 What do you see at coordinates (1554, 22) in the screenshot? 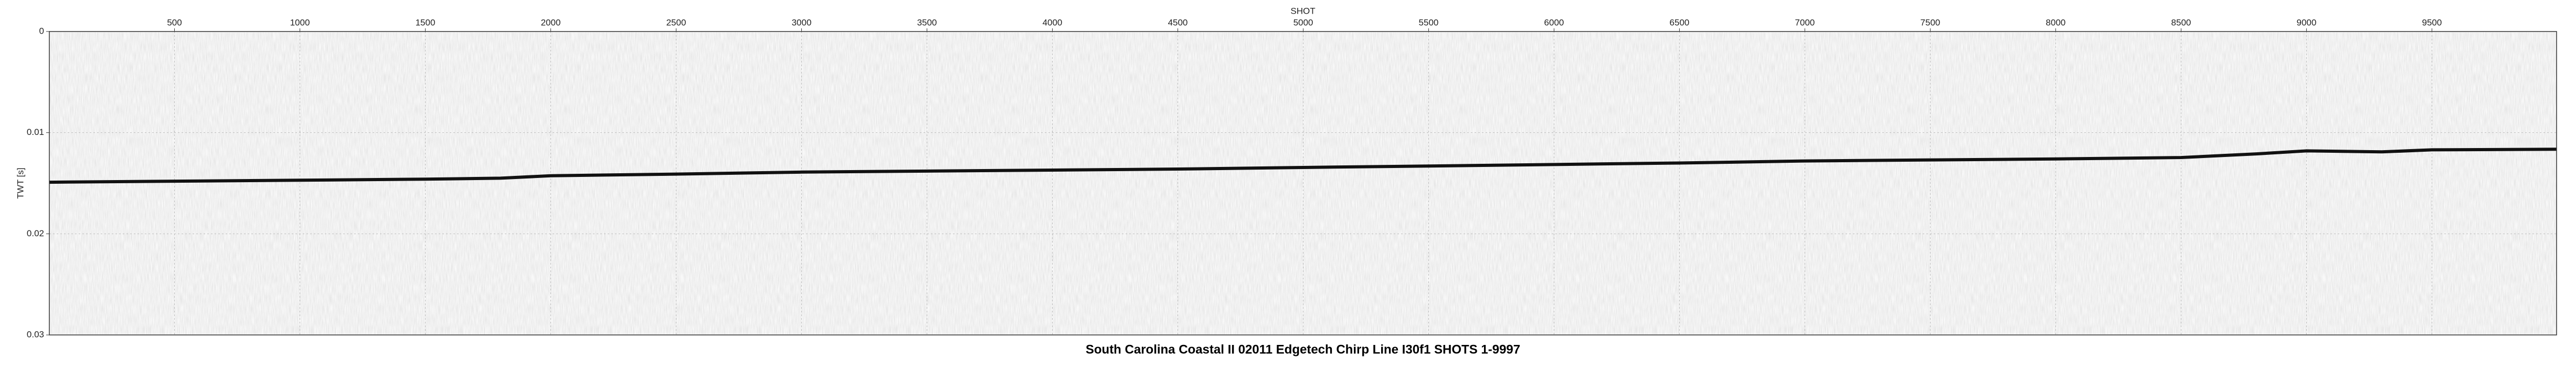
I see `x-tick-label: 6000` at bounding box center [1554, 22].